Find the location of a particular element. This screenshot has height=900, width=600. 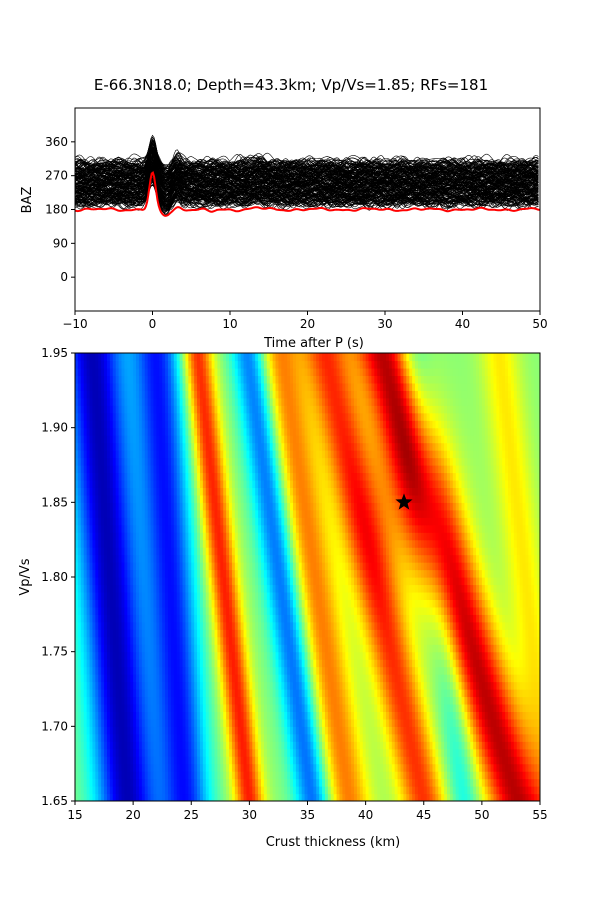

rf-x-tick-label: 0 is located at coordinates (153, 324).